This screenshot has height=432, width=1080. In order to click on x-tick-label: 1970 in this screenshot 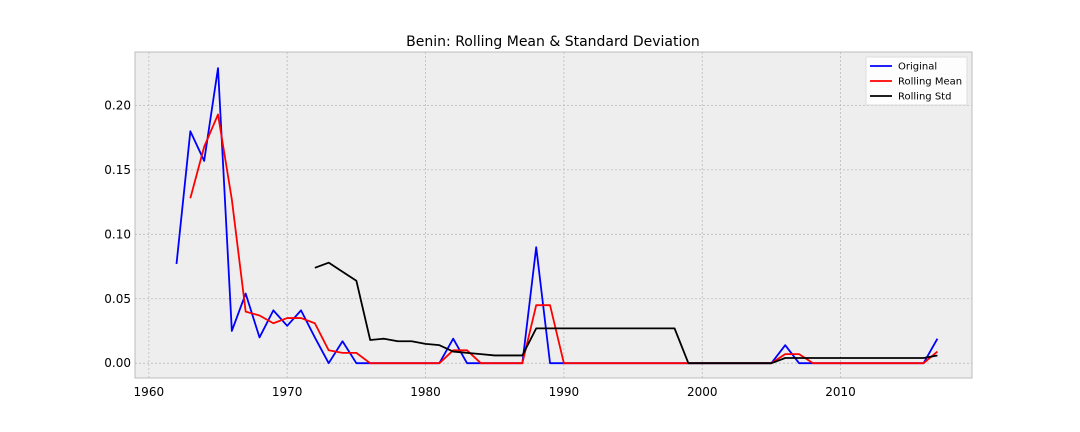, I will do `click(287, 392)`.